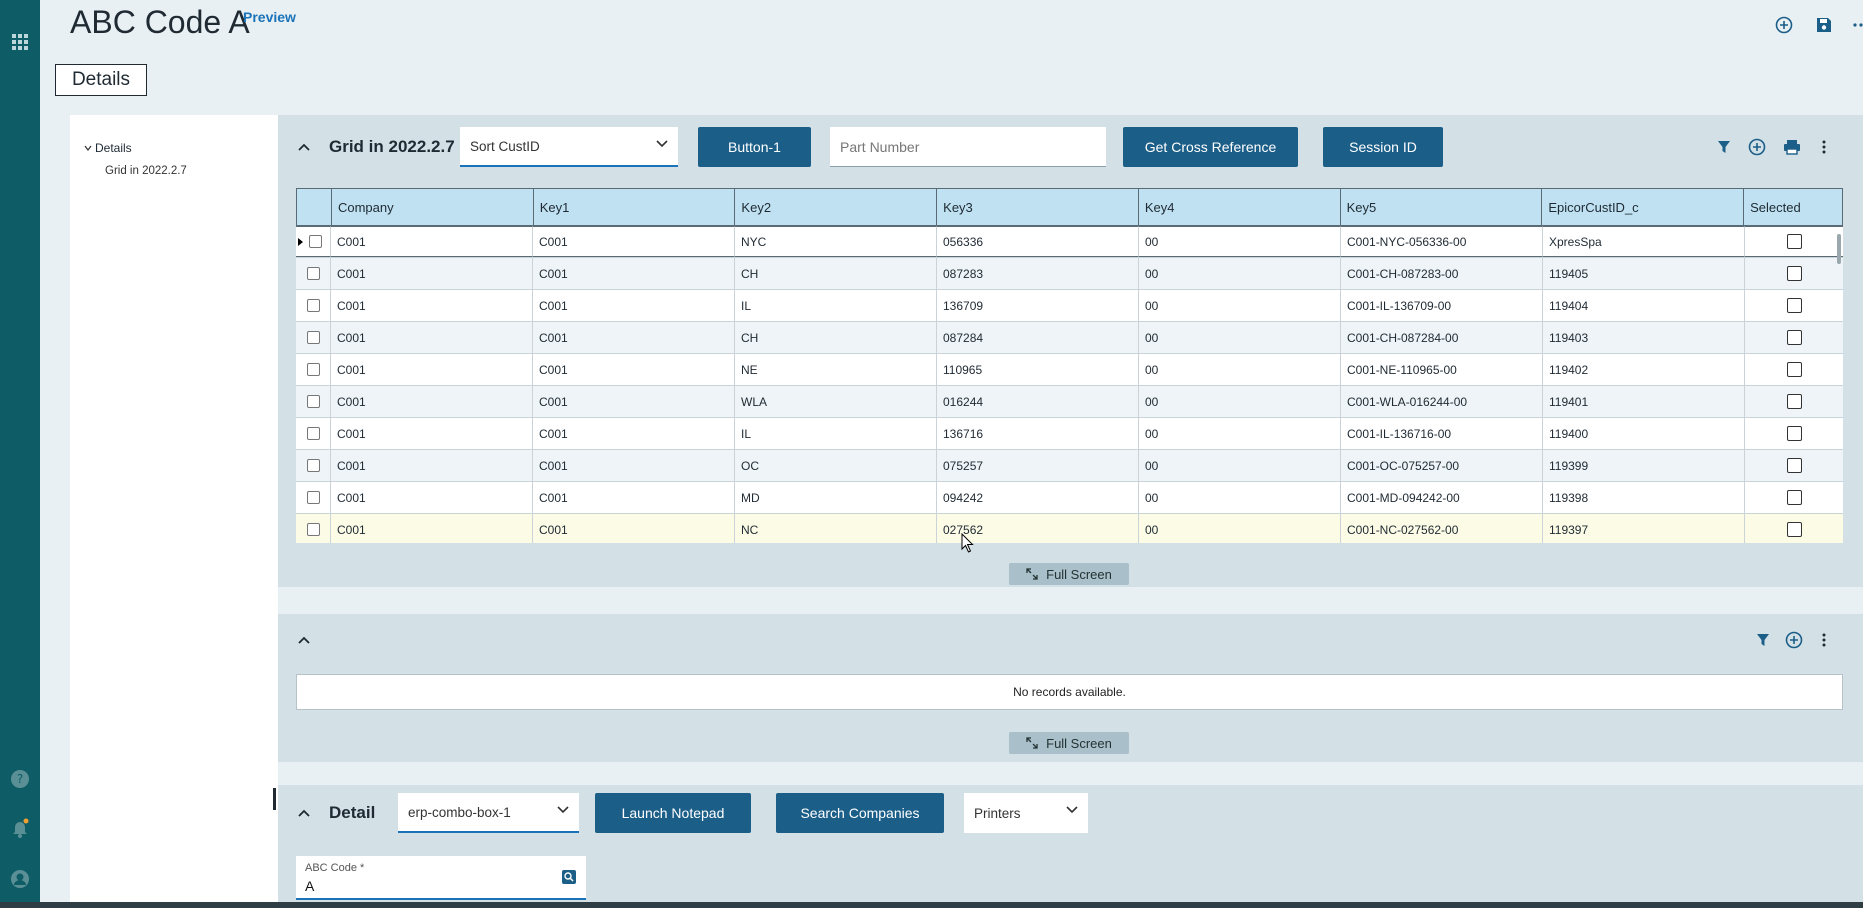  I want to click on cell-key5: C001-NE-110965-00, so click(1442, 369).